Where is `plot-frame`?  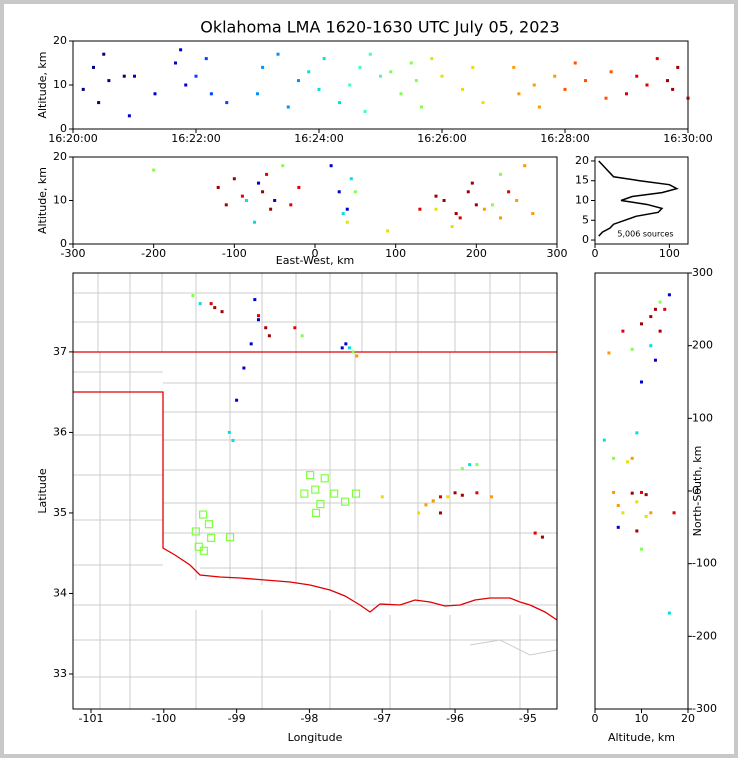
plot-frame is located at coordinates (380, 85).